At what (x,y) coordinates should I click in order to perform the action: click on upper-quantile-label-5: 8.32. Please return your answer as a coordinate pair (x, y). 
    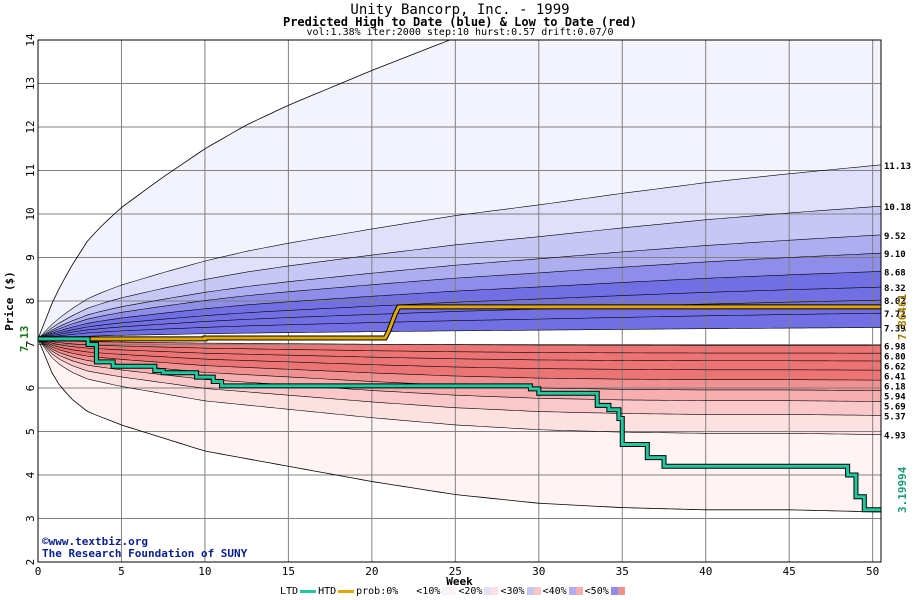
    Looking at the image, I should click on (895, 289).